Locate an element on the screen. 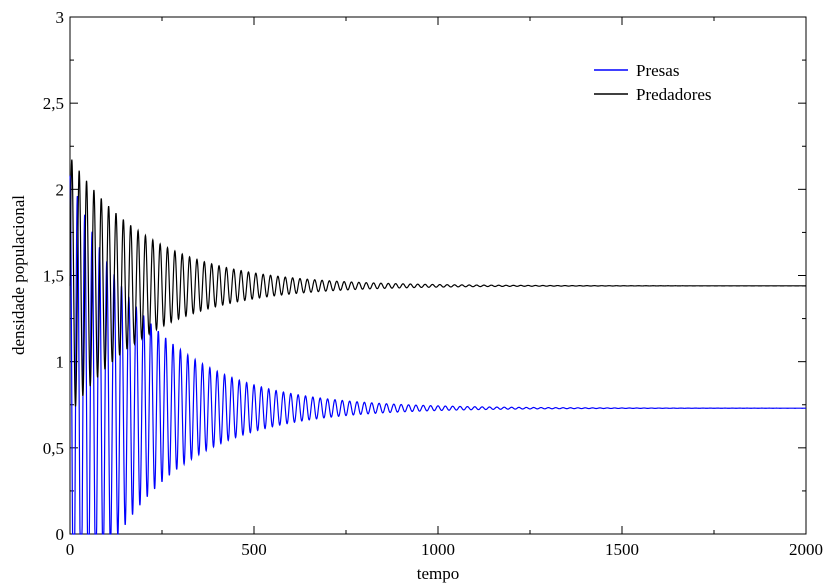  x-tick-label: 500 is located at coordinates (254, 549).